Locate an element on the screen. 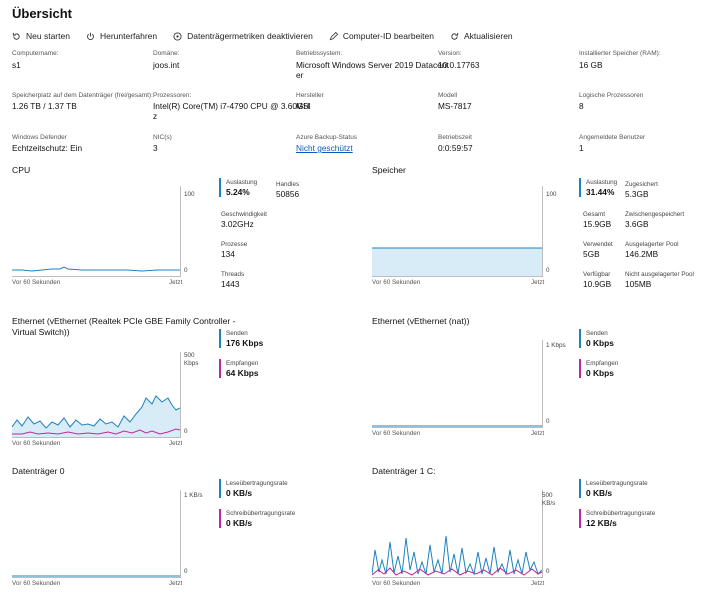 The width and height of the screenshot is (705, 600). disk1-write-label: Schreibübertragungsrate is located at coordinates (621, 513).